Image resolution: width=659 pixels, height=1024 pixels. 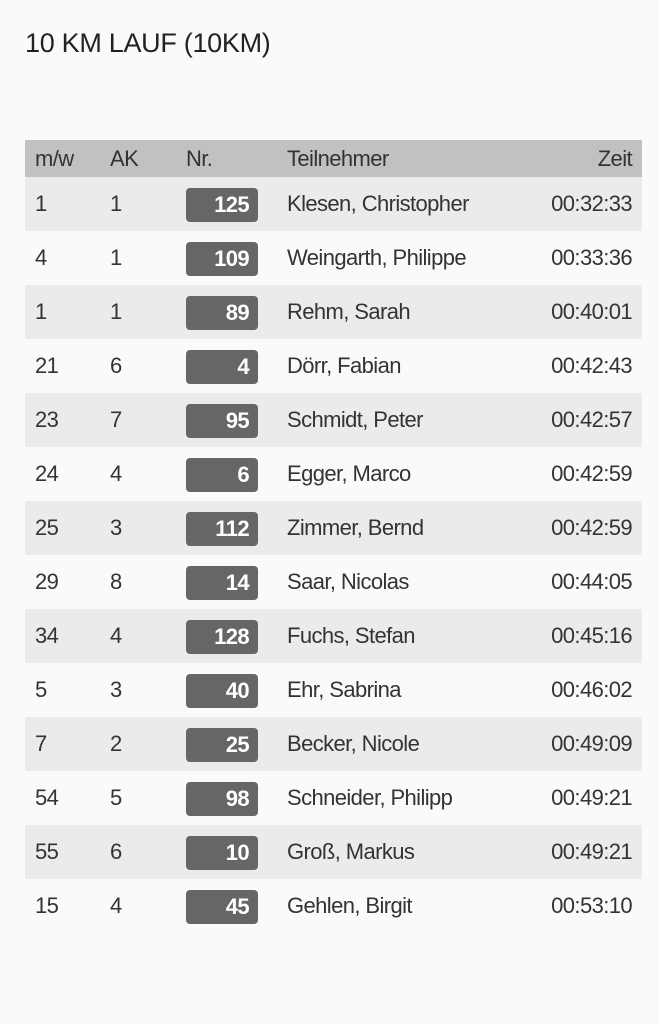 What do you see at coordinates (397, 528) in the screenshot?
I see `cell-name: Zimmer, Bernd` at bounding box center [397, 528].